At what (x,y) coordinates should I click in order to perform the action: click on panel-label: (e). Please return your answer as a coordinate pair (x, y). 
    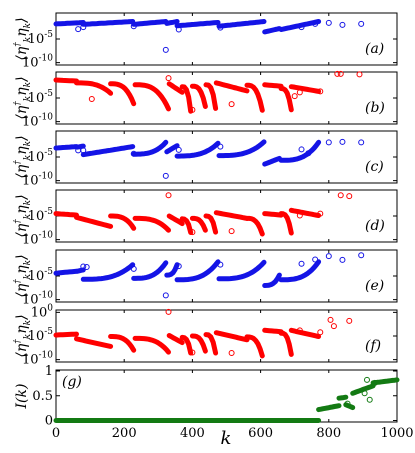
    Looking at the image, I should click on (374, 286).